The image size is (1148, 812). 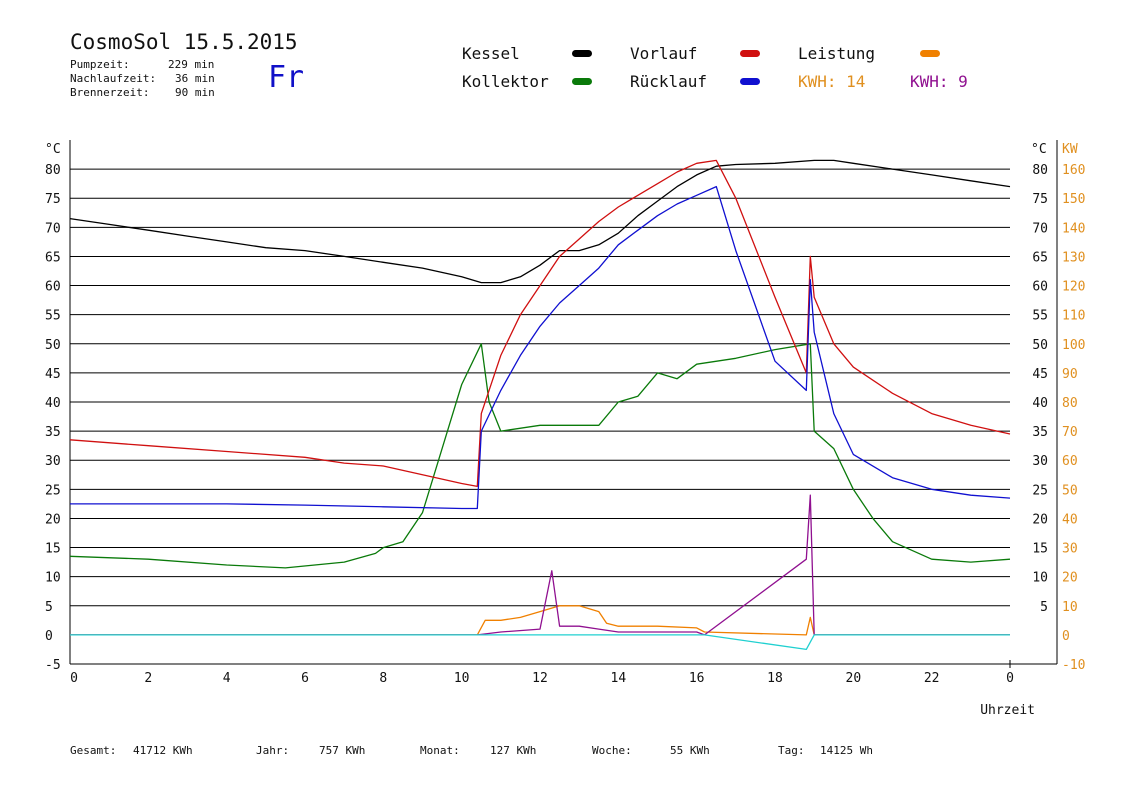 I want to click on footer-monat-value: 127 KWh, so click(x=513, y=750).